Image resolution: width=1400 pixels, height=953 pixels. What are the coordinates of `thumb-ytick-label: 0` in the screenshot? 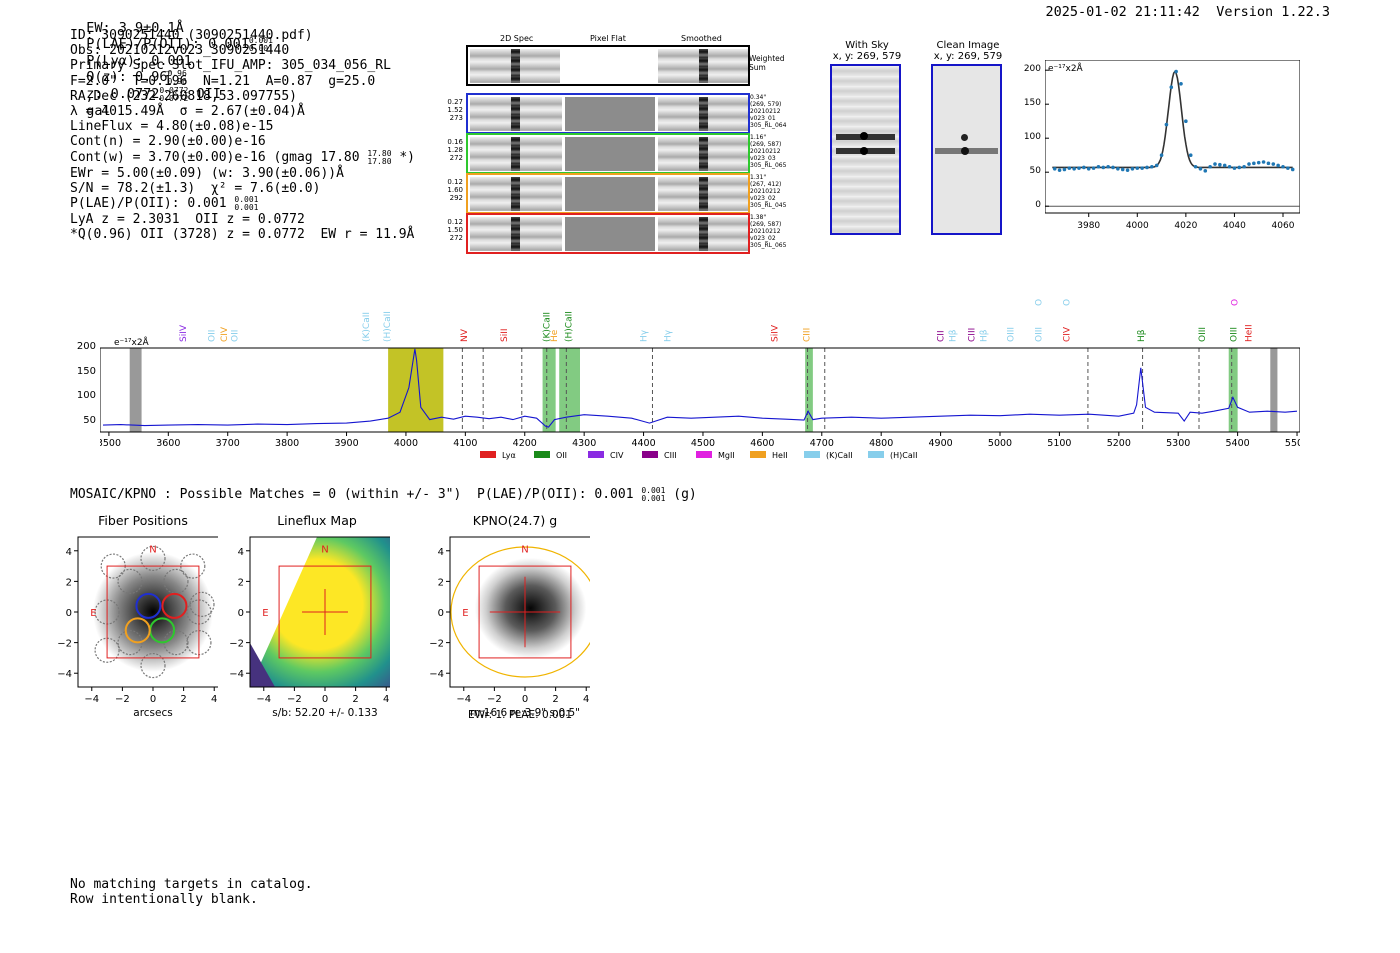 It's located at (241, 613).